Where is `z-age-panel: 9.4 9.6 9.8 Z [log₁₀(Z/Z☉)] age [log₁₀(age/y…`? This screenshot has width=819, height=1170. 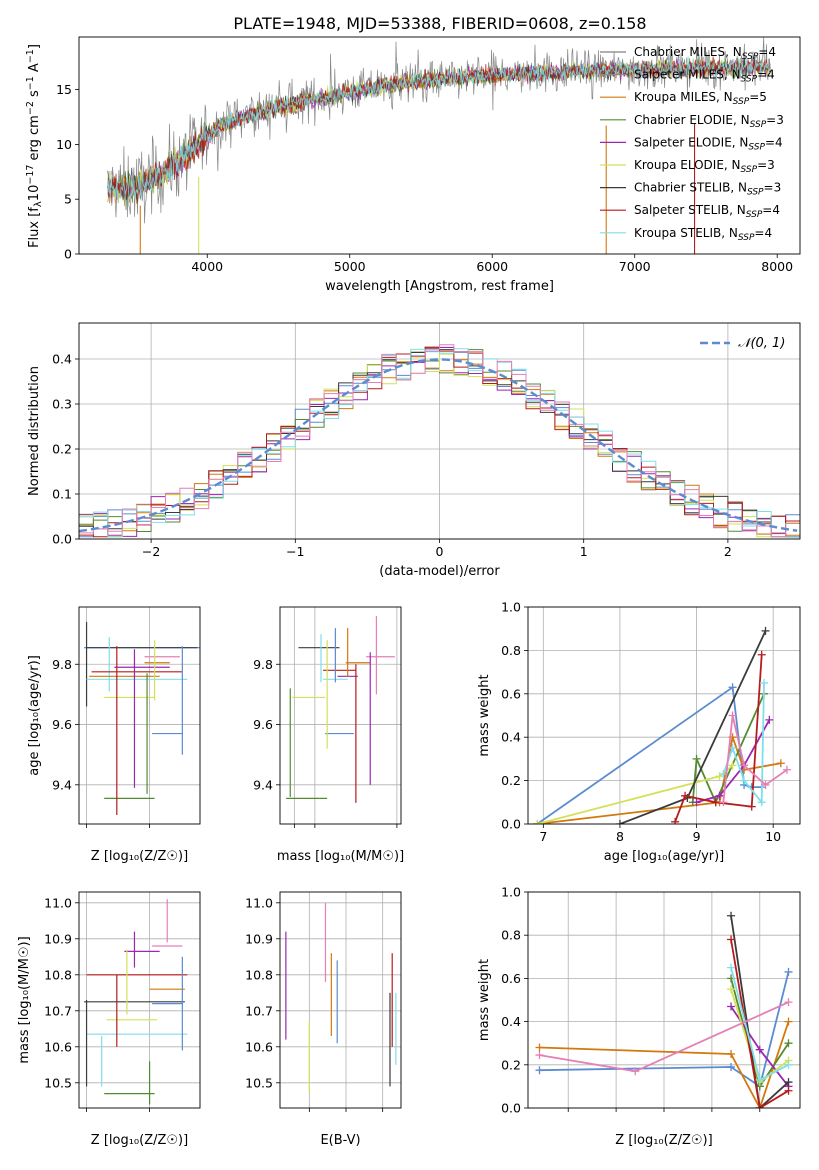
z-age-panel: 9.4 9.6 9.8 Z [log₁₀(Z/Z☉)] age [log₁₀(age/y… is located at coordinates (114, 735).